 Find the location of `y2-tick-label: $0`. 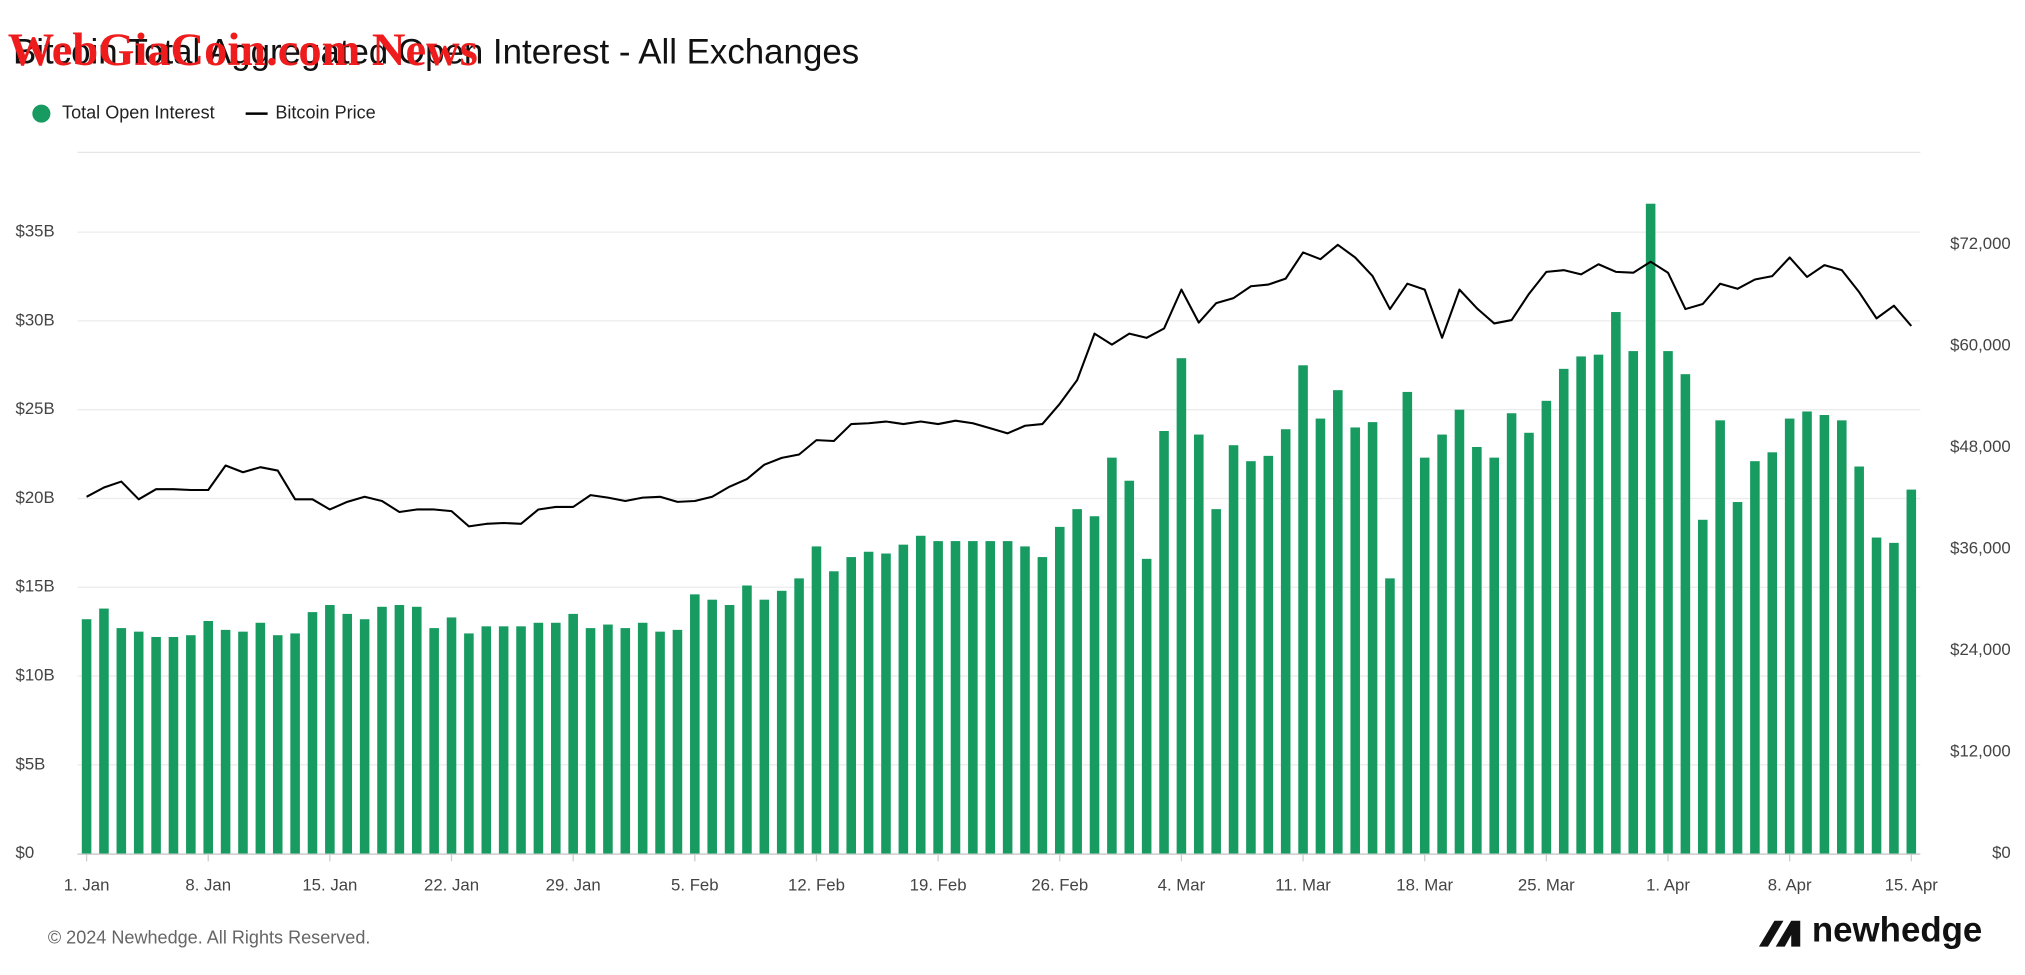

y2-tick-label: $0 is located at coordinates (2001, 852).